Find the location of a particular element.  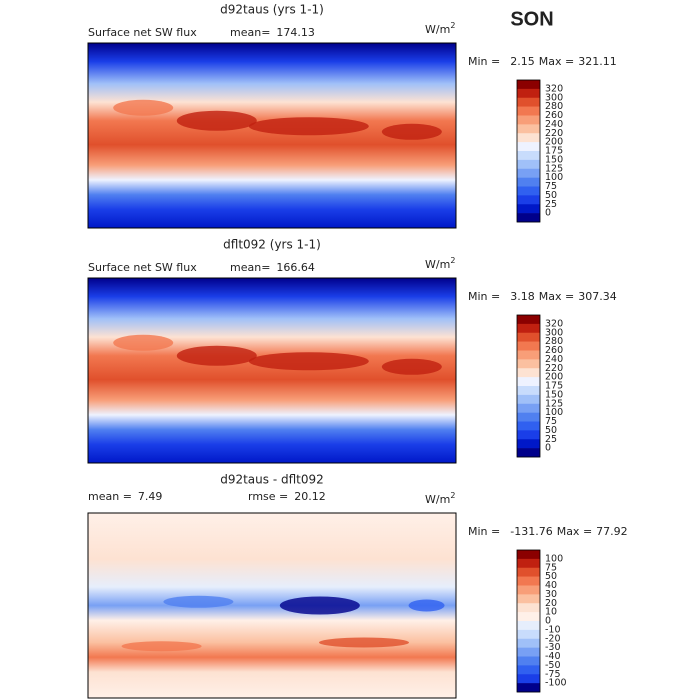

stat-value: 20.12 is located at coordinates (310, 496).